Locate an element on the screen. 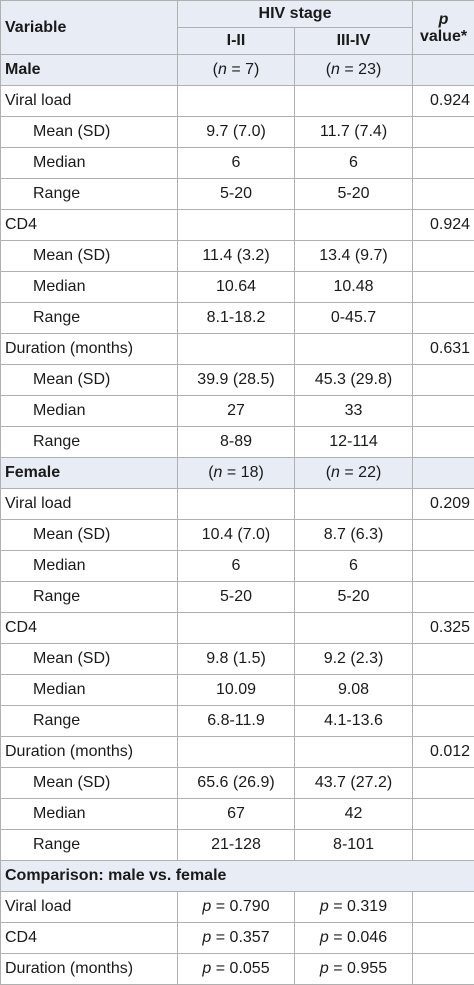  comparison-label: CD4 is located at coordinates (89, 938).